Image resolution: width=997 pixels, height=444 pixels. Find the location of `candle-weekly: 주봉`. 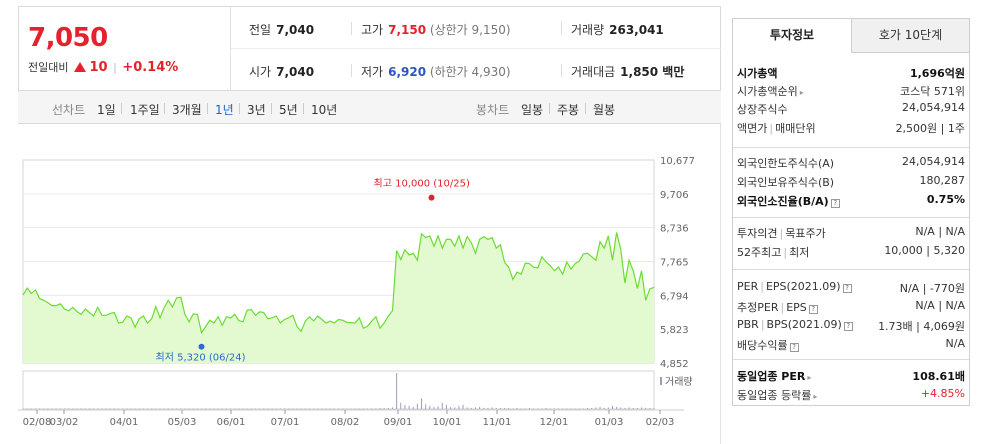

candle-weekly: 주봉 is located at coordinates (568, 110).